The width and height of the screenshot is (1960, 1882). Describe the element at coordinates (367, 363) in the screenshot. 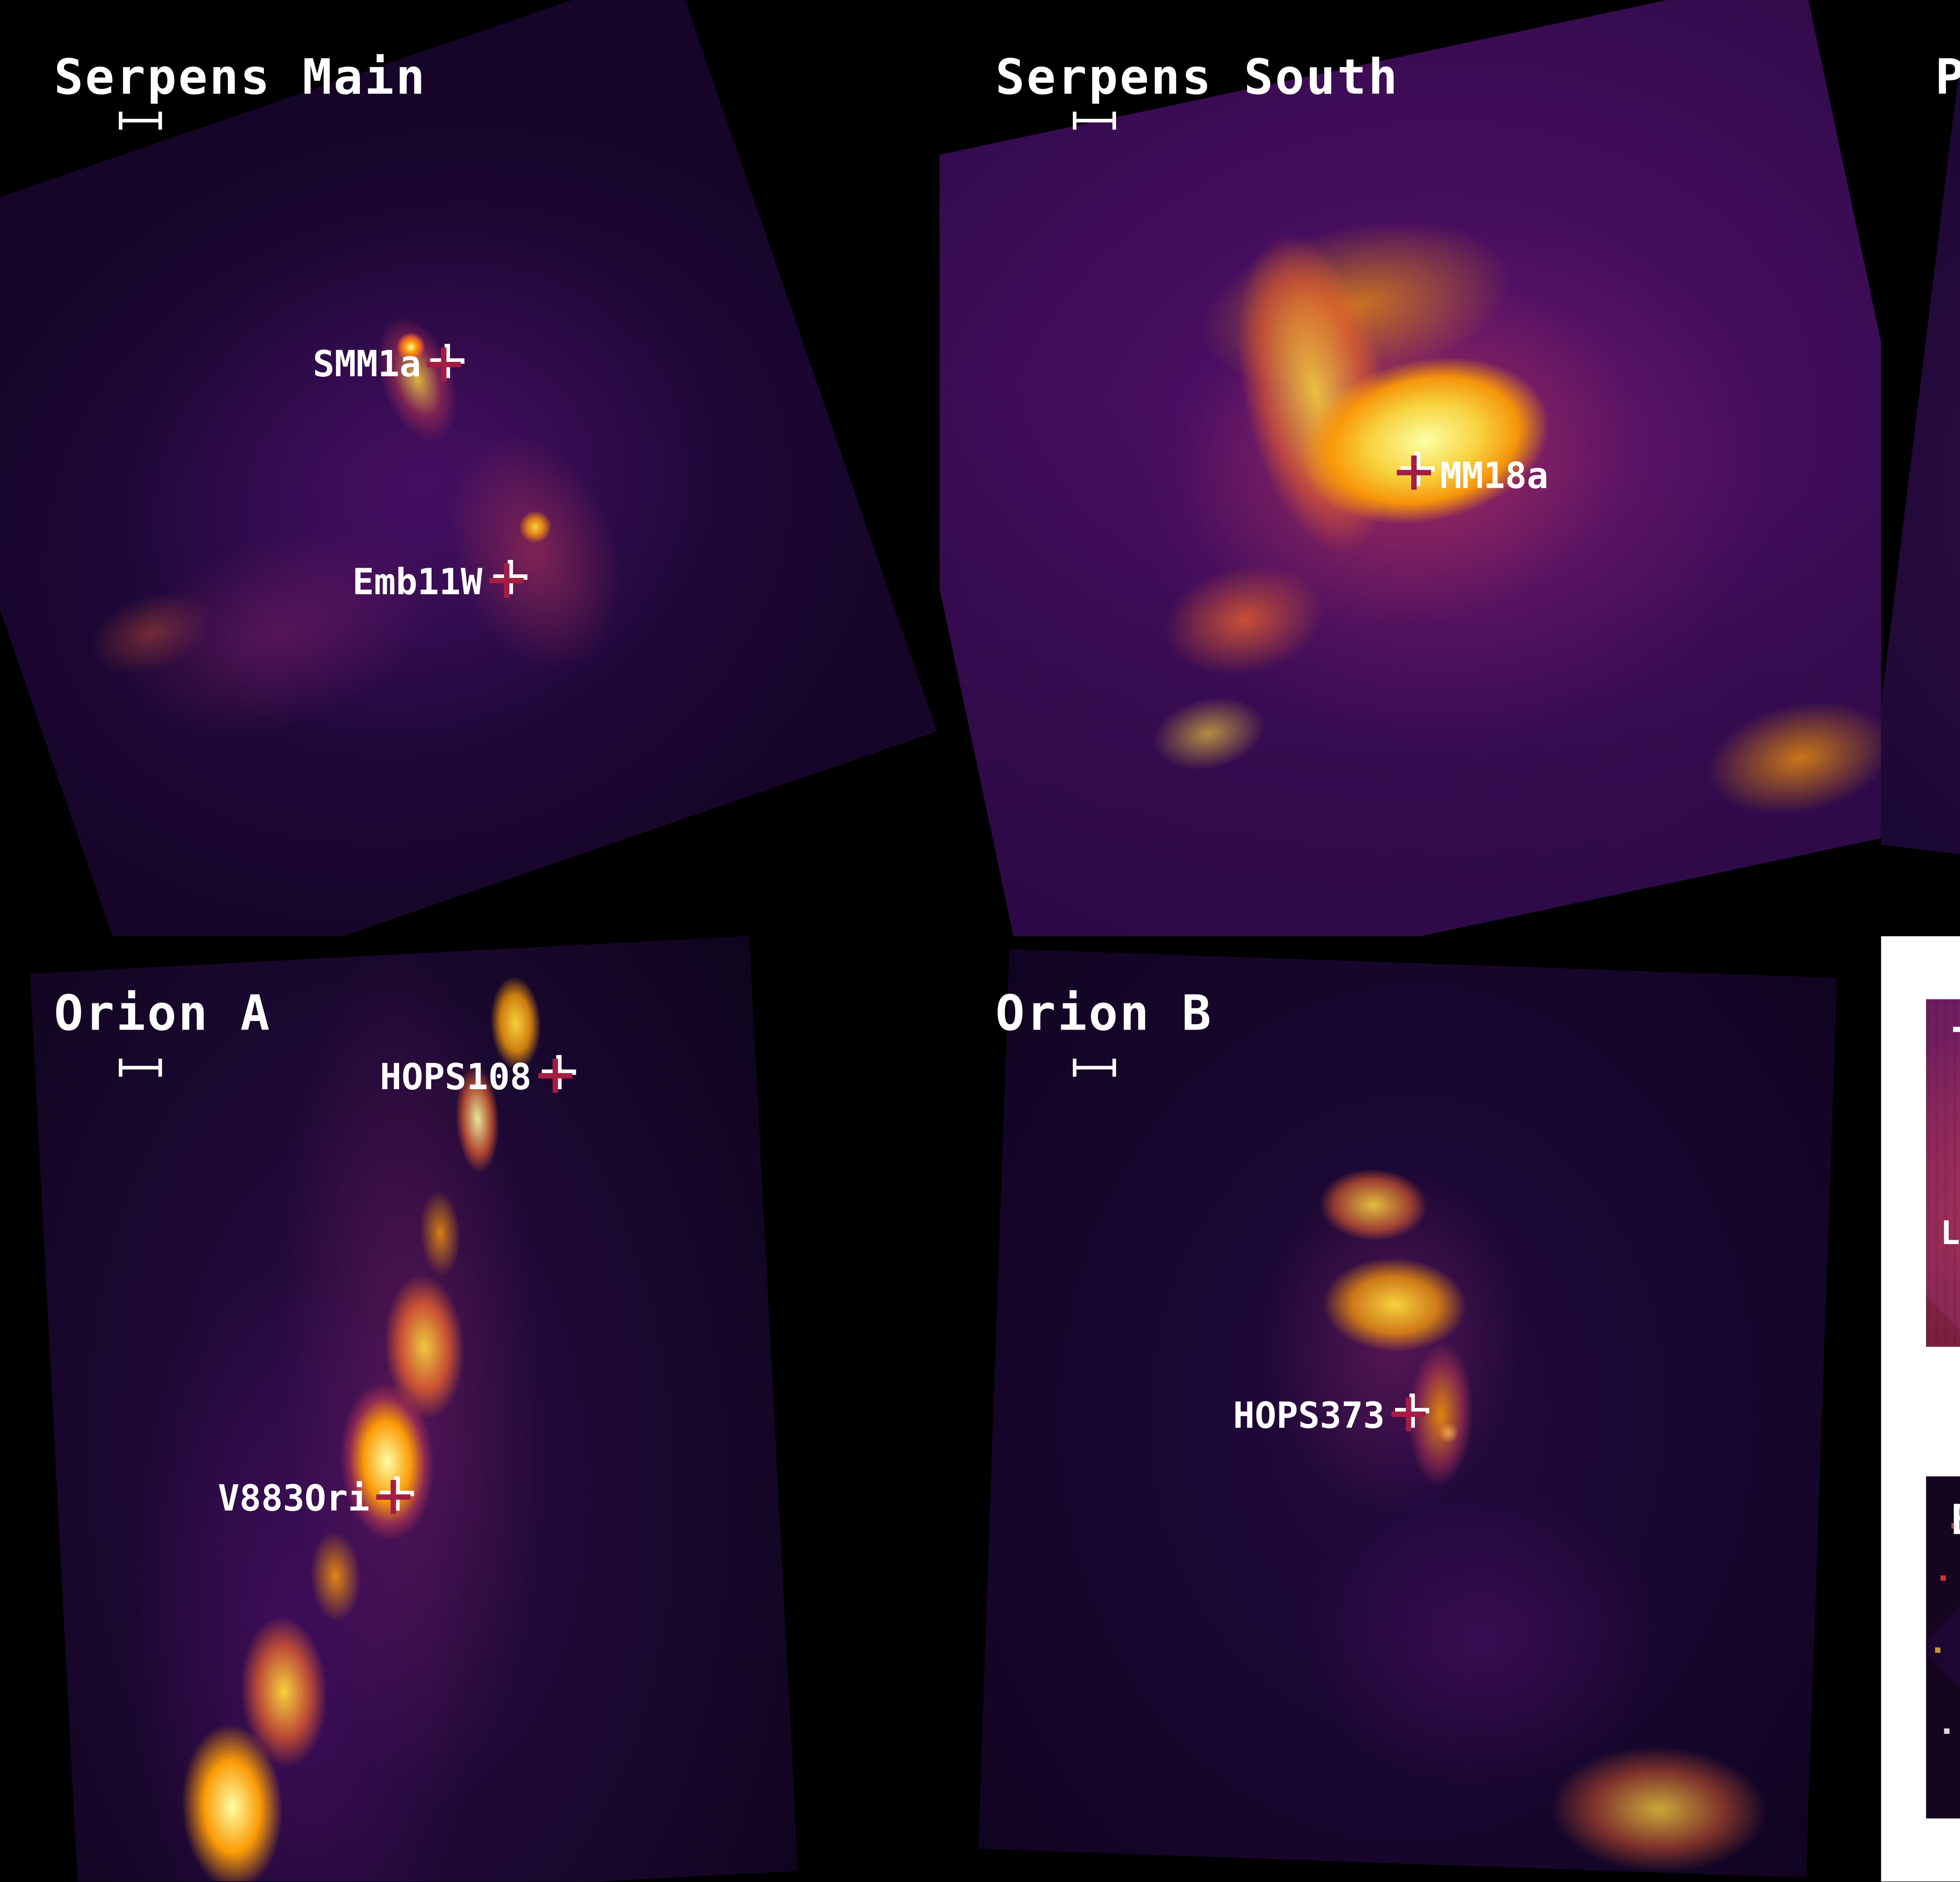

I see `source-label-smm1a: SMM1a` at that location.